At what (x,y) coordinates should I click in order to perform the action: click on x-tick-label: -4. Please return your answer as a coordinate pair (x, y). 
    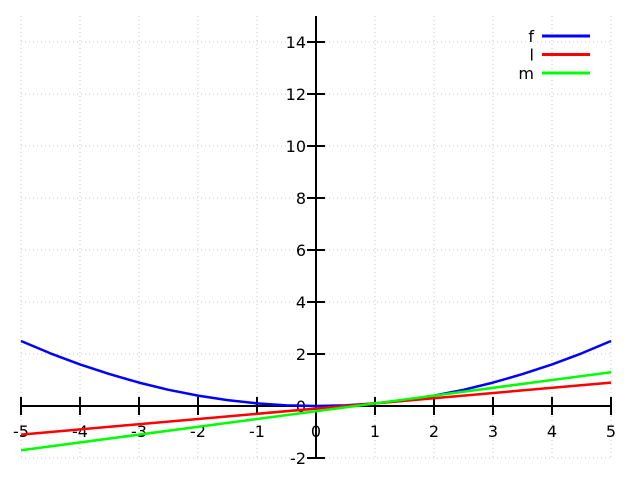
    Looking at the image, I should click on (80, 431).